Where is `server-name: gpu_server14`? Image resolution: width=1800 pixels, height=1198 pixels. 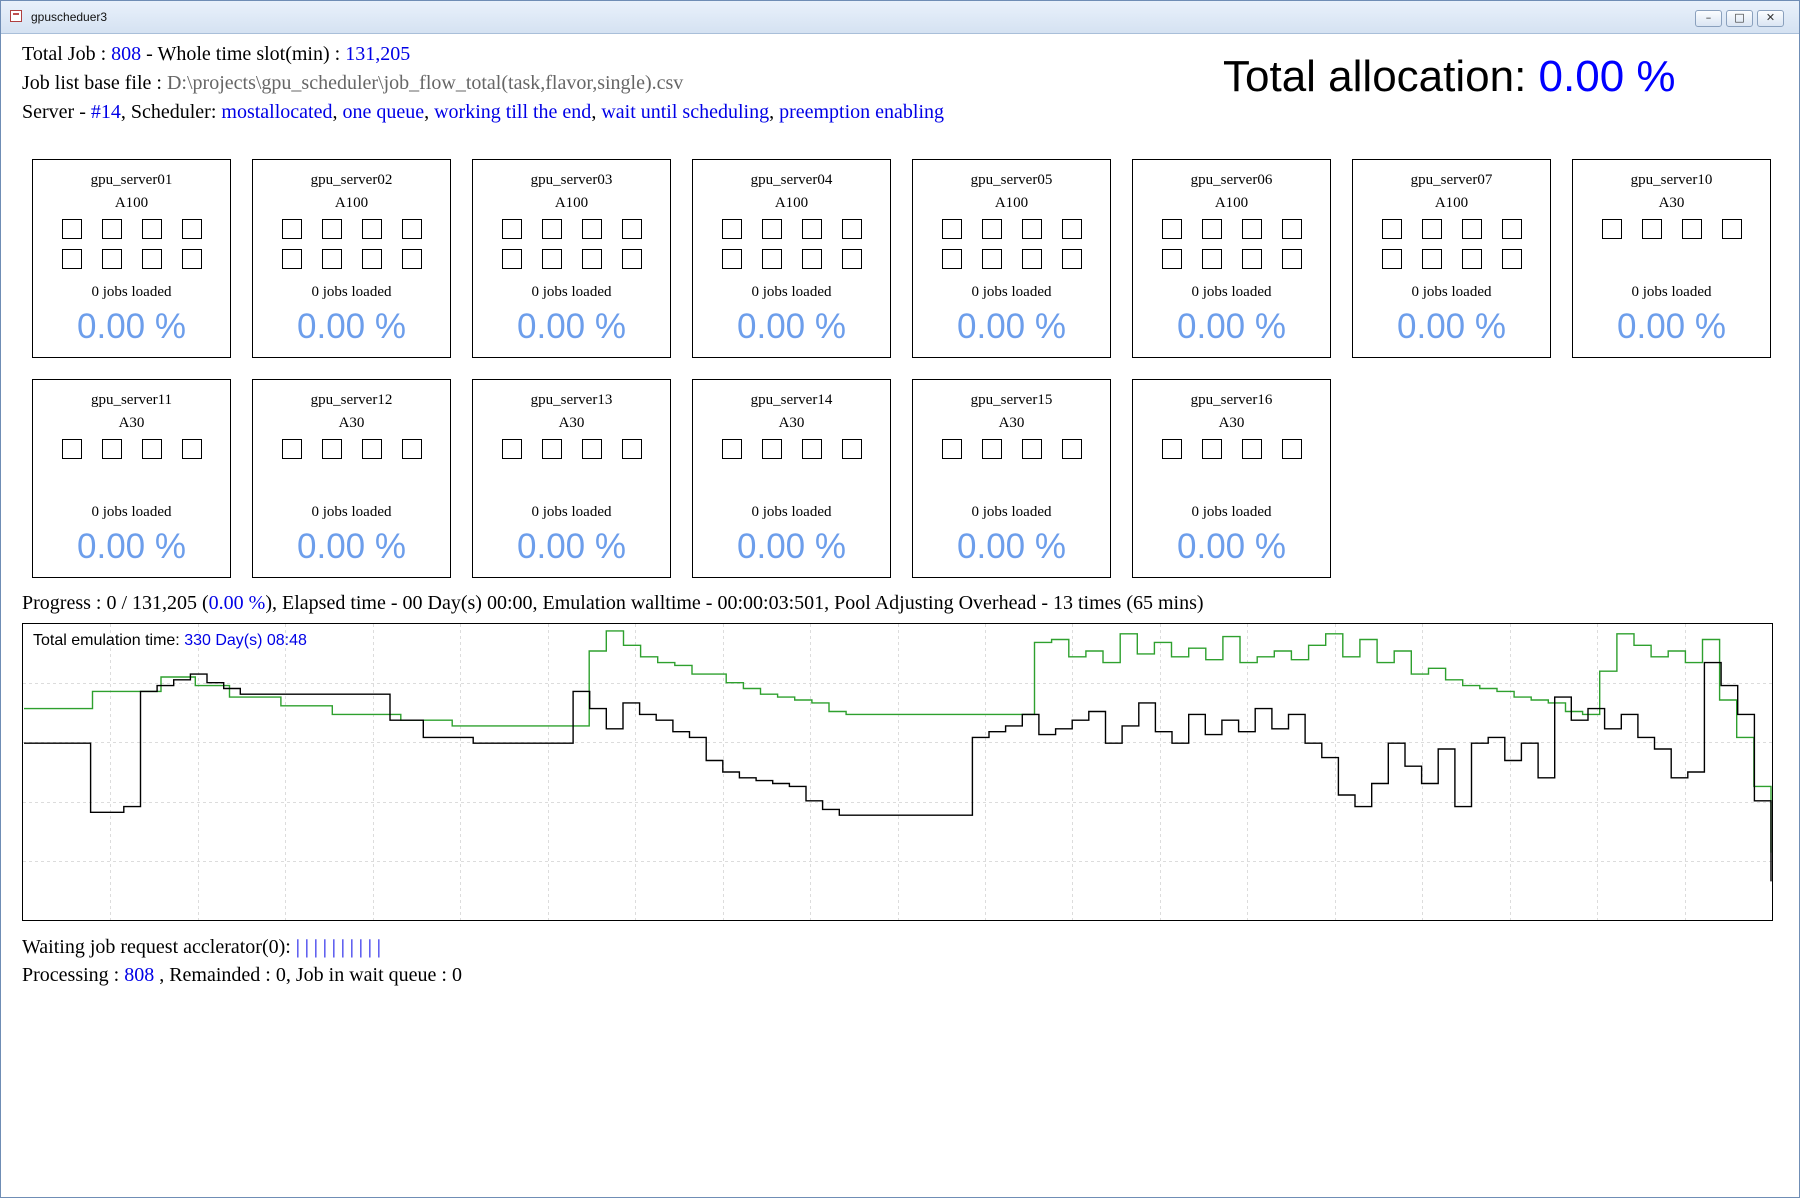 server-name: gpu_server14 is located at coordinates (791, 400).